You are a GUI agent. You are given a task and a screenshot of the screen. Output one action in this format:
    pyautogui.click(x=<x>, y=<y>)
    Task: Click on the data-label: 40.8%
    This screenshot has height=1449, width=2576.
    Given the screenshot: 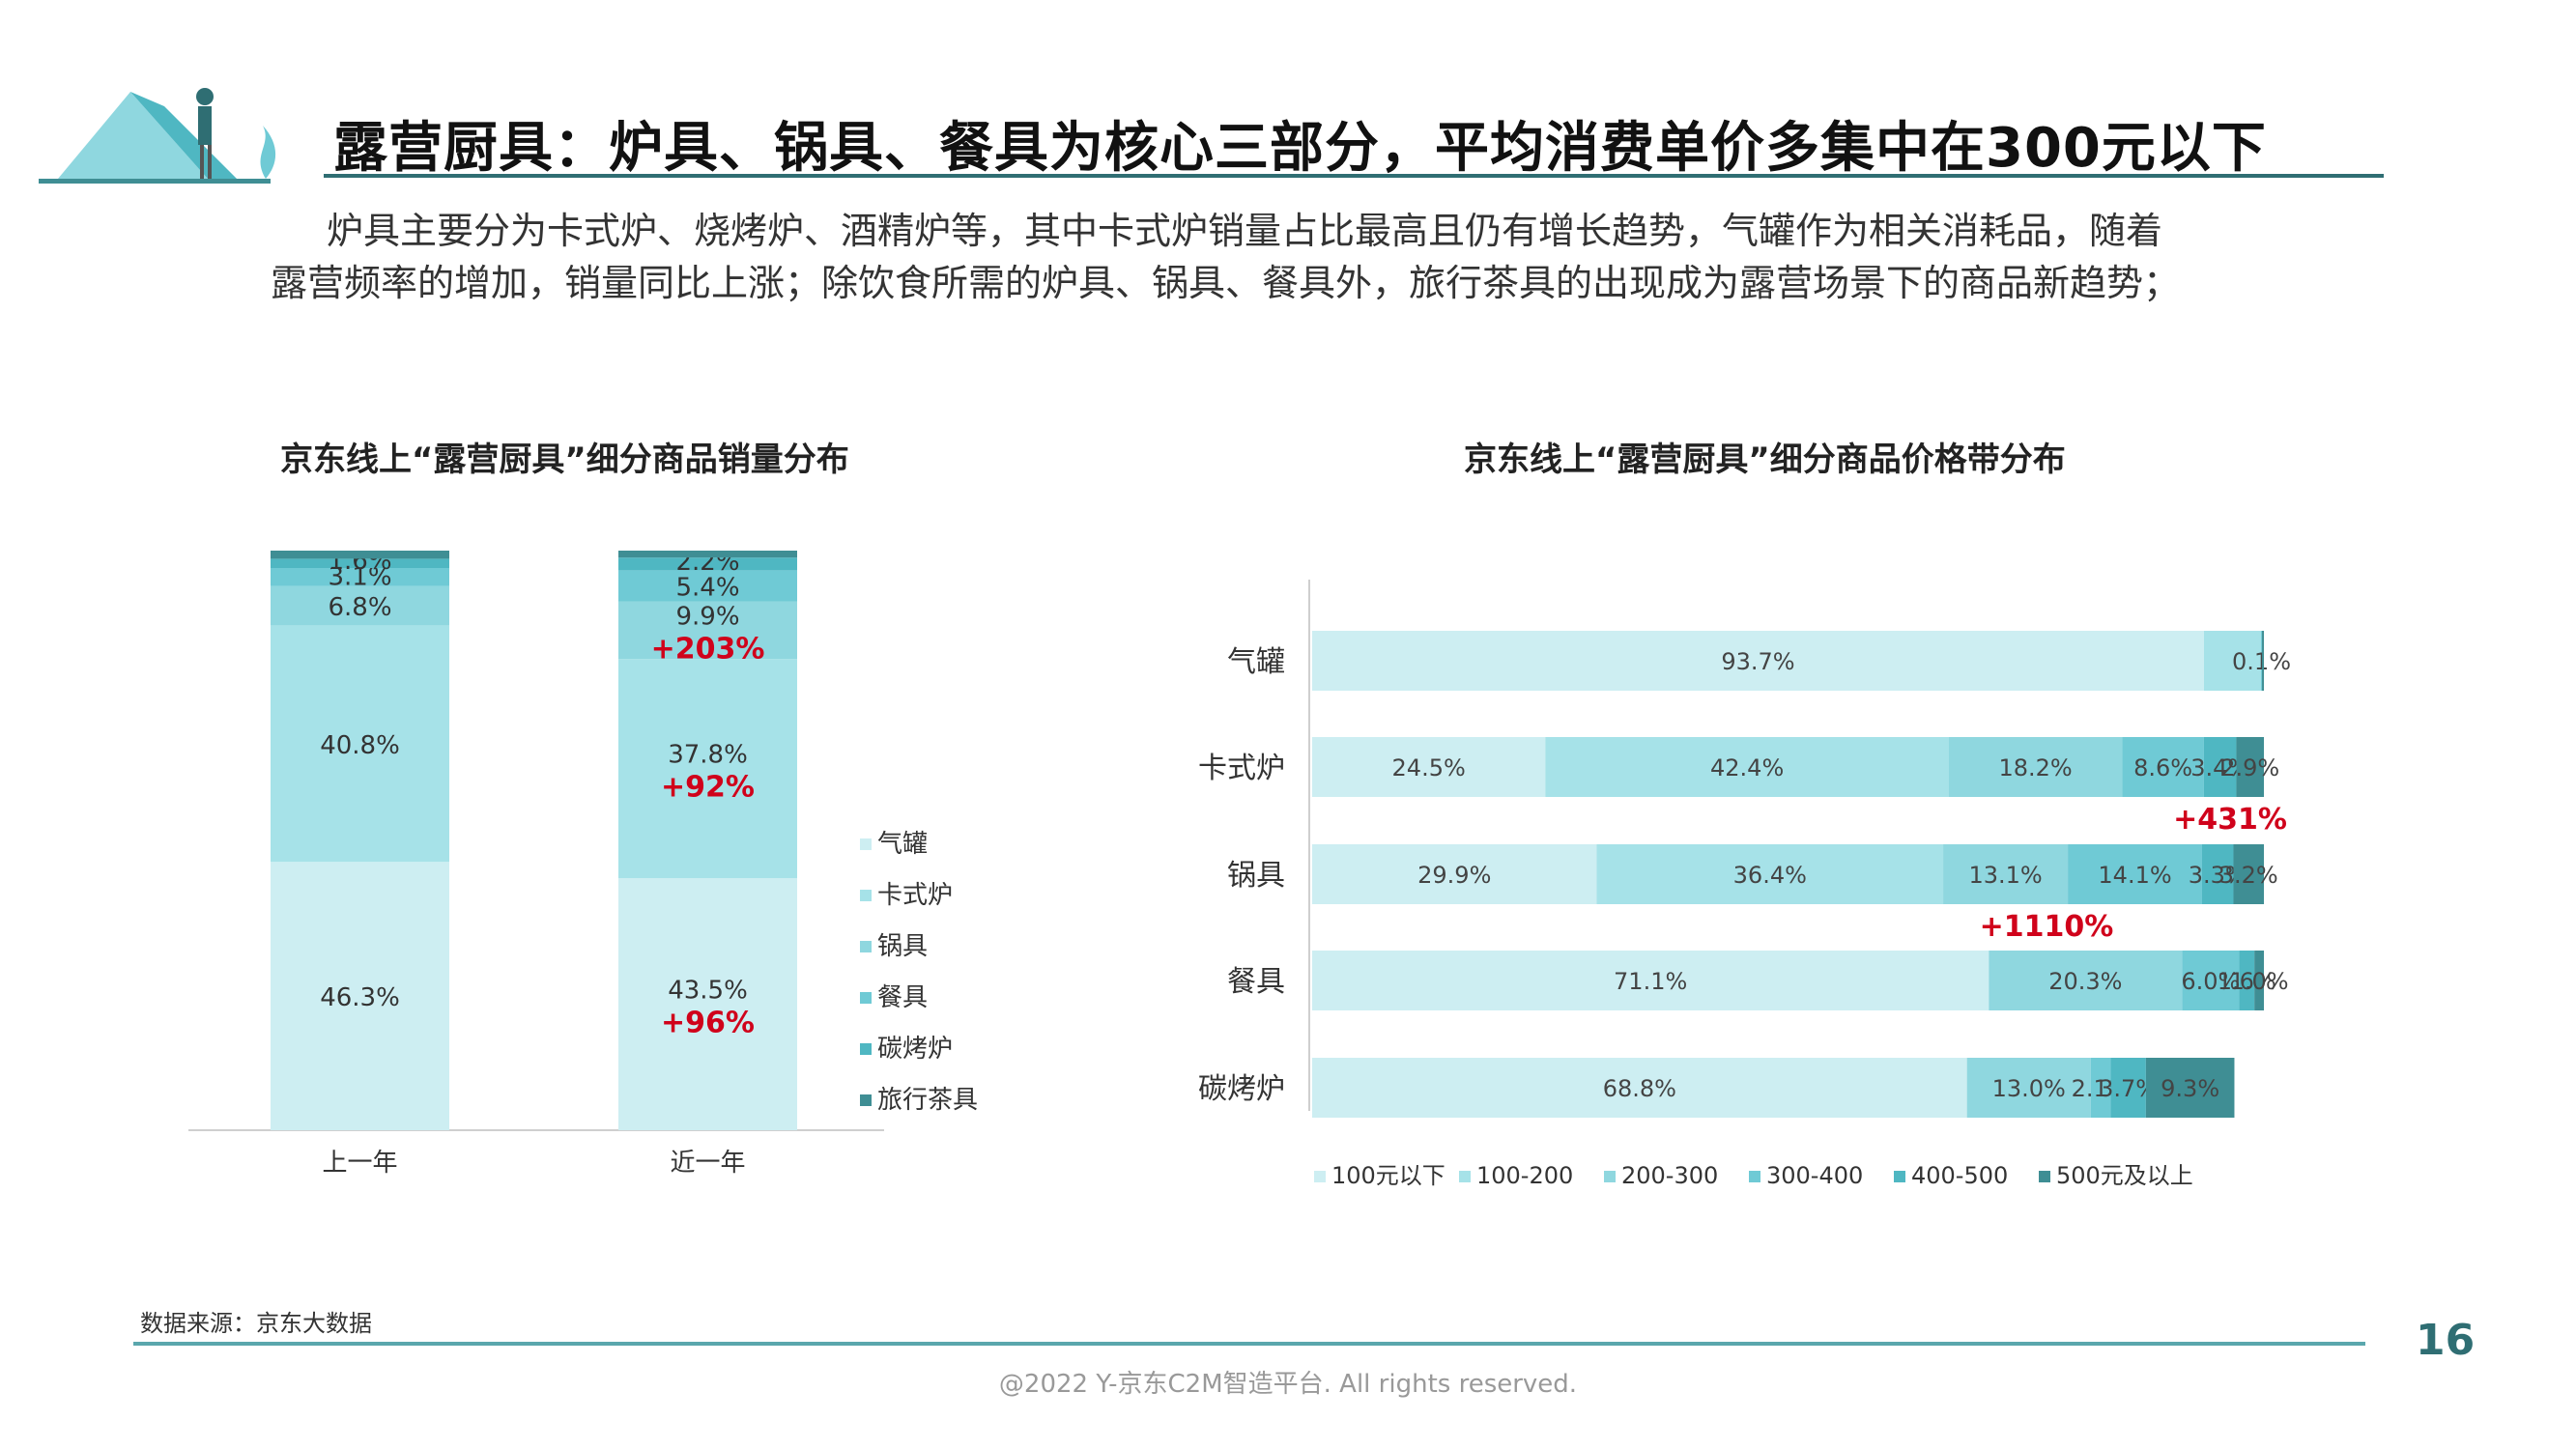 What is the action you would take?
    pyautogui.click(x=360, y=745)
    